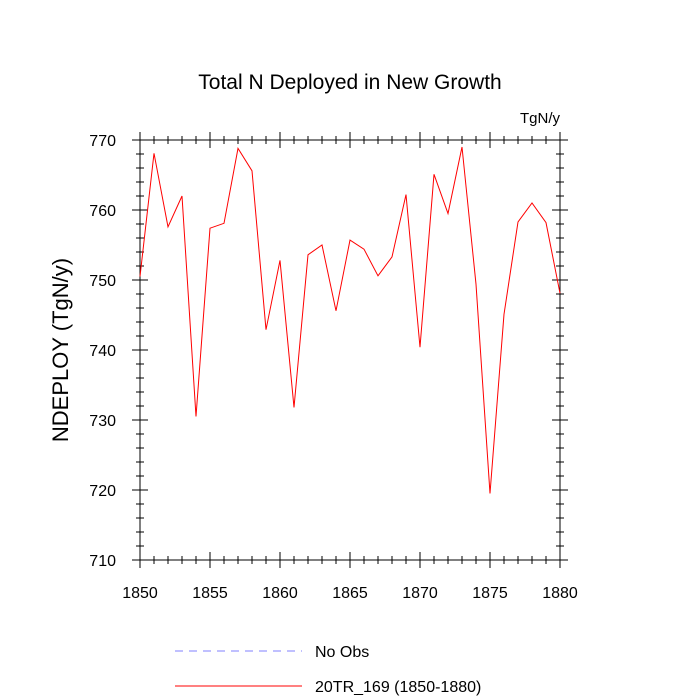 The image size is (700, 700). What do you see at coordinates (280, 593) in the screenshot?
I see `x-tick-label: 1860` at bounding box center [280, 593].